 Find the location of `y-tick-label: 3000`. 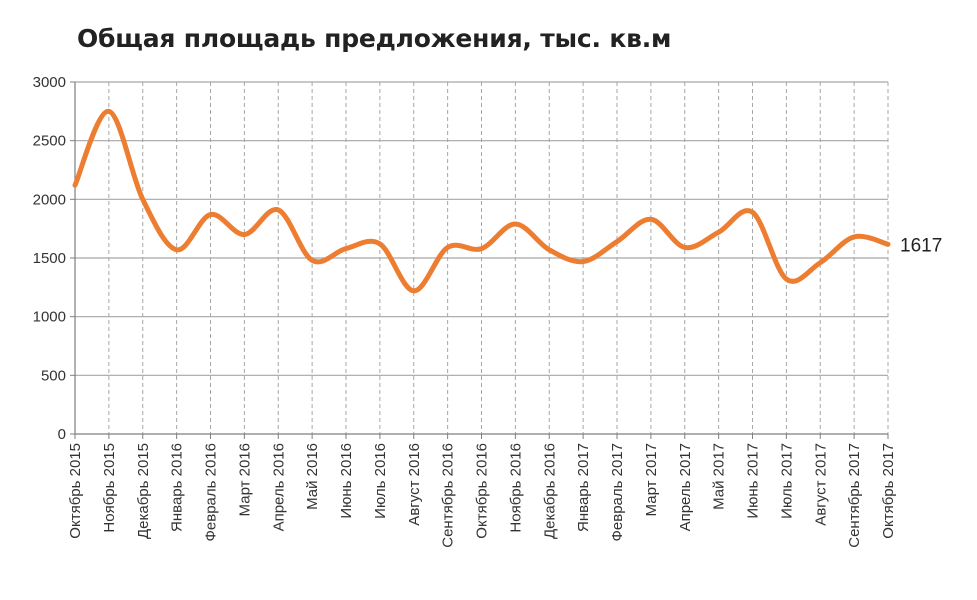

y-tick-label: 3000 is located at coordinates (49, 82).